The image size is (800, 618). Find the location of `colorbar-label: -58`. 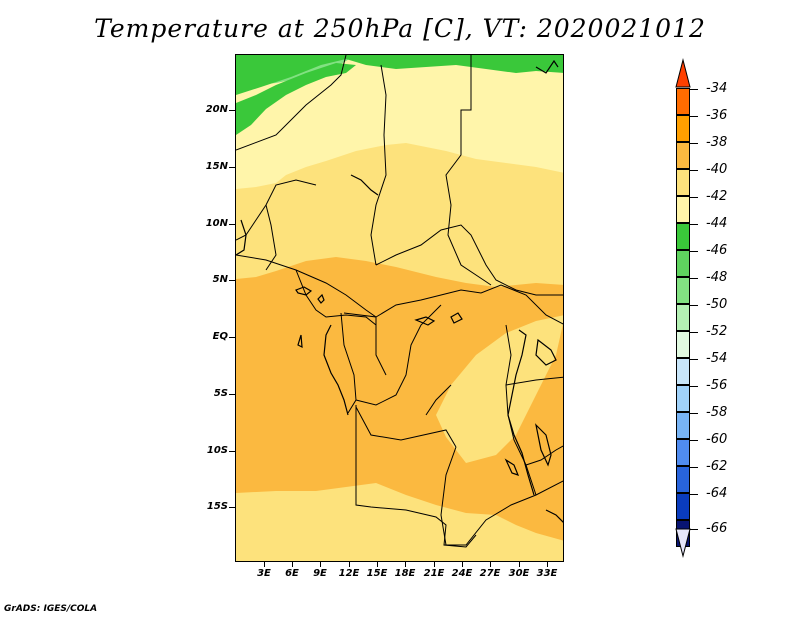

colorbar-label: -58 is located at coordinates (717, 412).